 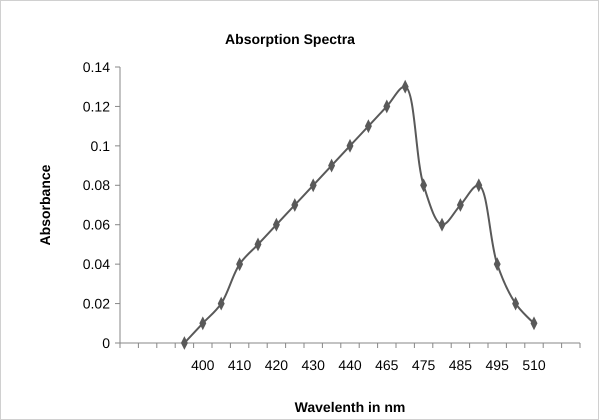 I want to click on x-tick-label: 495, so click(x=498, y=365).